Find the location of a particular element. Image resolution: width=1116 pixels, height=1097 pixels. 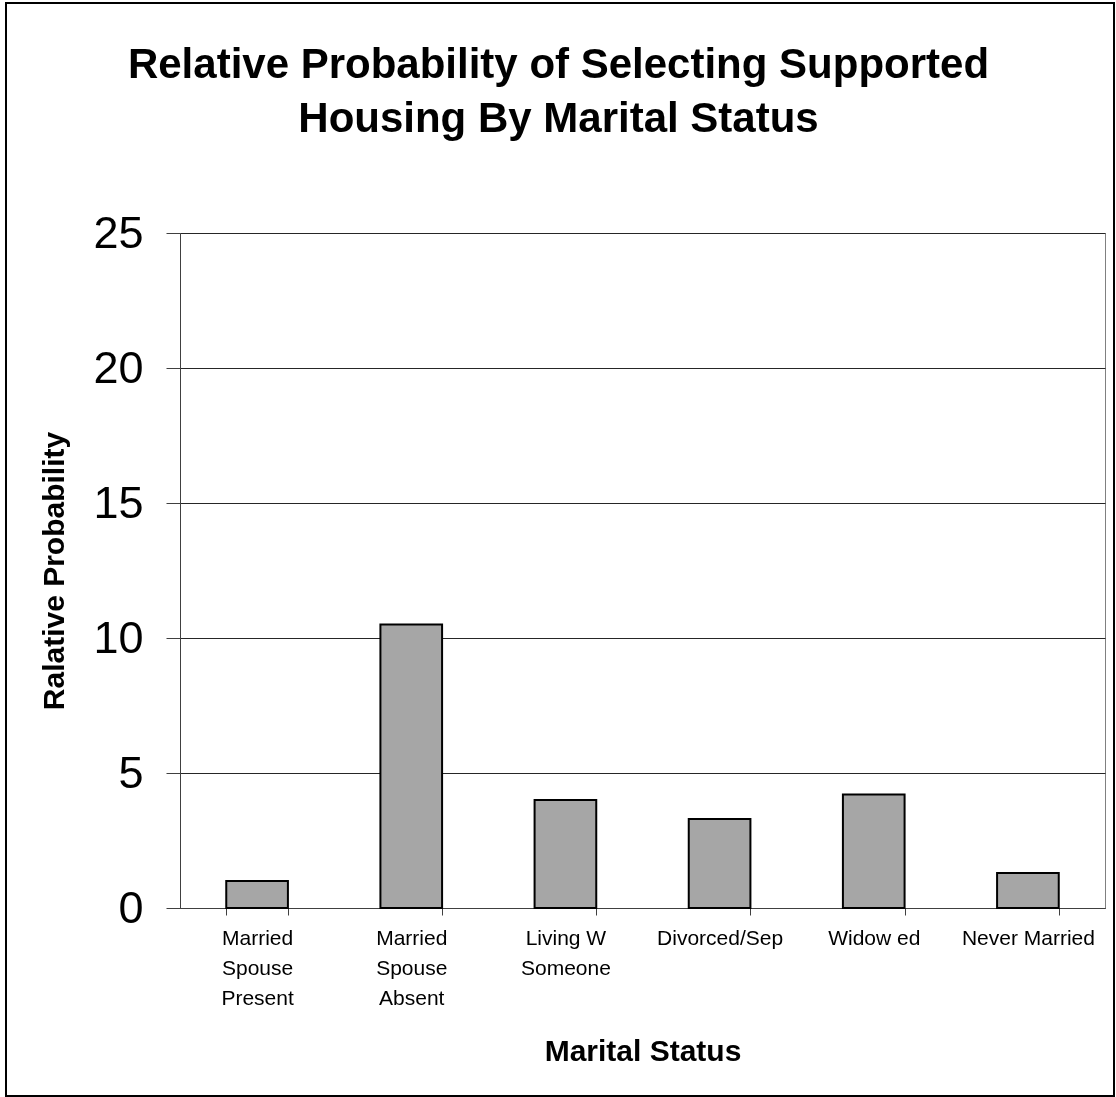

x-tick-label: Never Married is located at coordinates (1028, 937).